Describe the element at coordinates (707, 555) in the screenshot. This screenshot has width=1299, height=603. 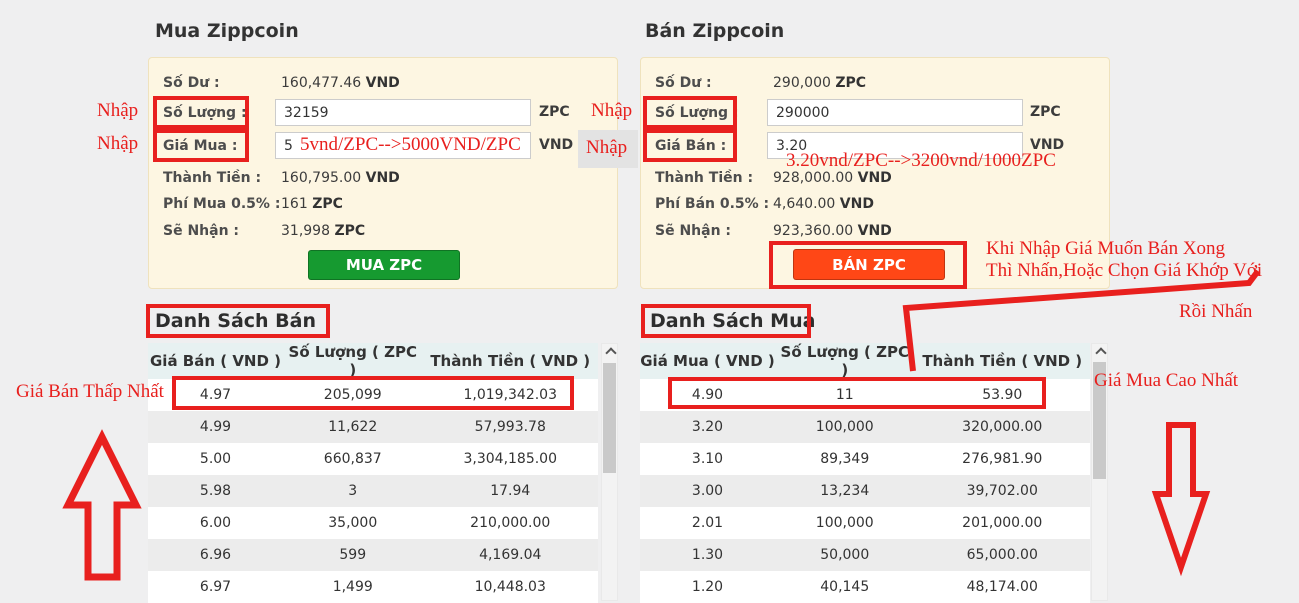
I see `table-cell: 1.30` at that location.